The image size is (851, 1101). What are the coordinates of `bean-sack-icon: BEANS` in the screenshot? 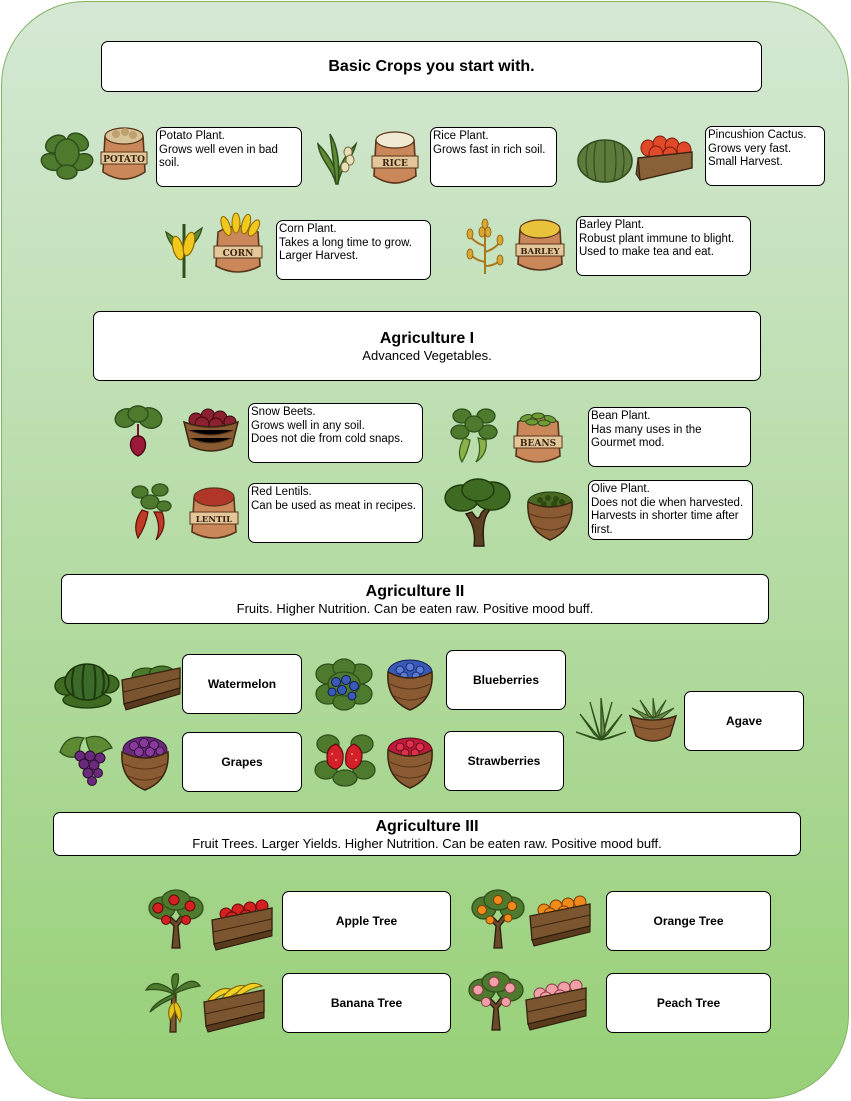 It's located at (538, 436).